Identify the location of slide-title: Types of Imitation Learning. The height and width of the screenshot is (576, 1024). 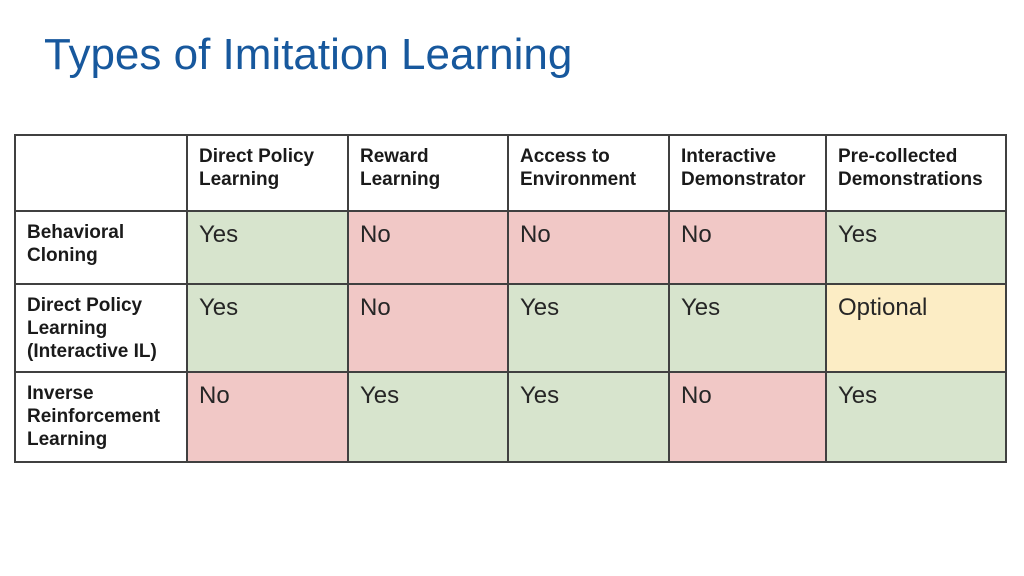
(308, 54).